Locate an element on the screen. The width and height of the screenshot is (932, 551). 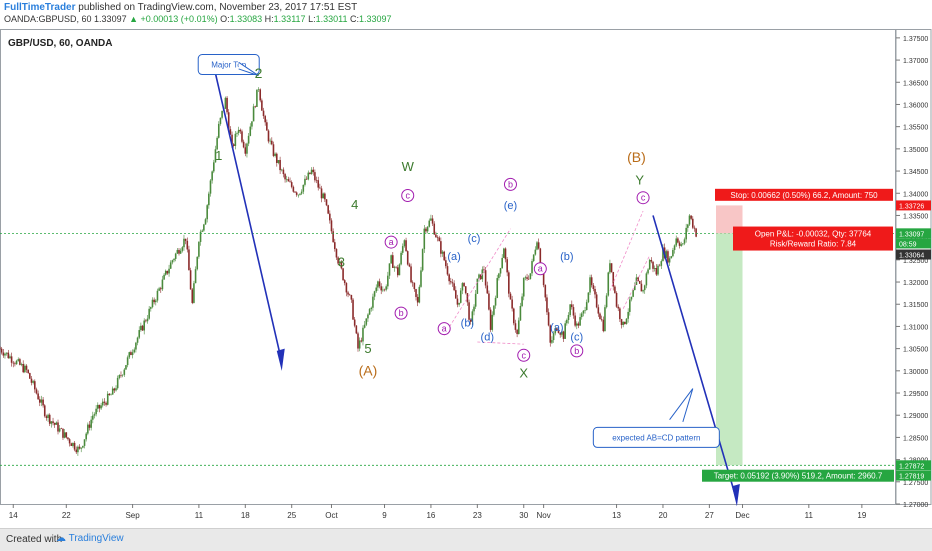
target-box is located at coordinates (798, 475).